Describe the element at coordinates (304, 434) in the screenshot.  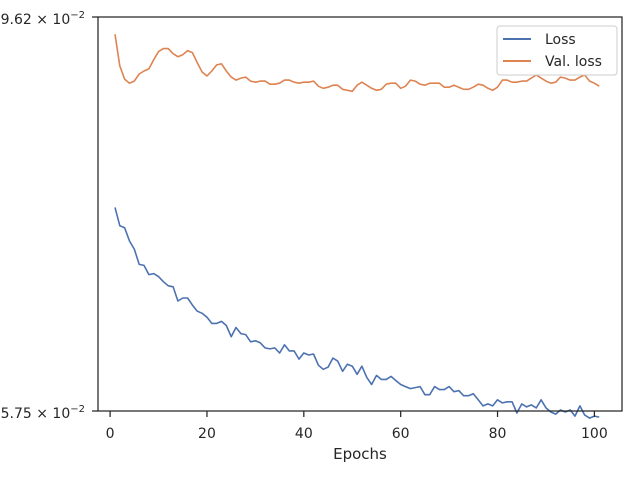
I see `x-tick-label-40: 40` at that location.